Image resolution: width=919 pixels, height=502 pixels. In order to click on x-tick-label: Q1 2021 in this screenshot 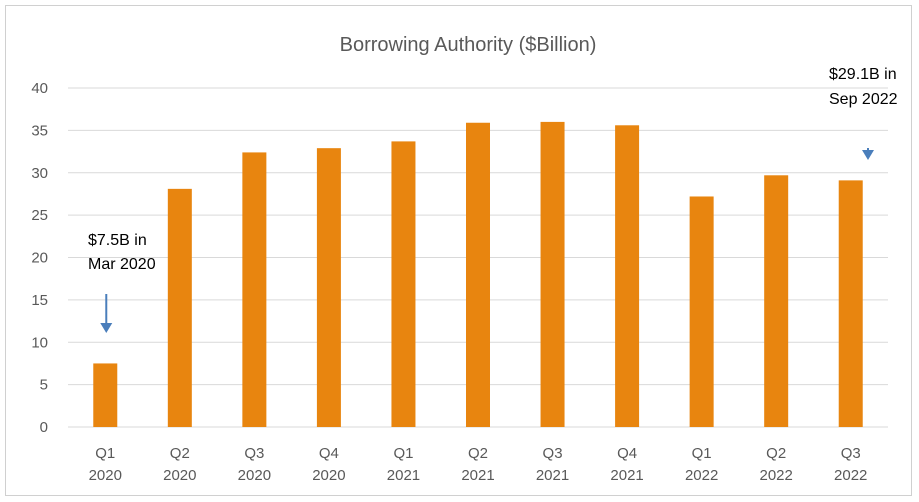, I will do `click(403, 464)`.